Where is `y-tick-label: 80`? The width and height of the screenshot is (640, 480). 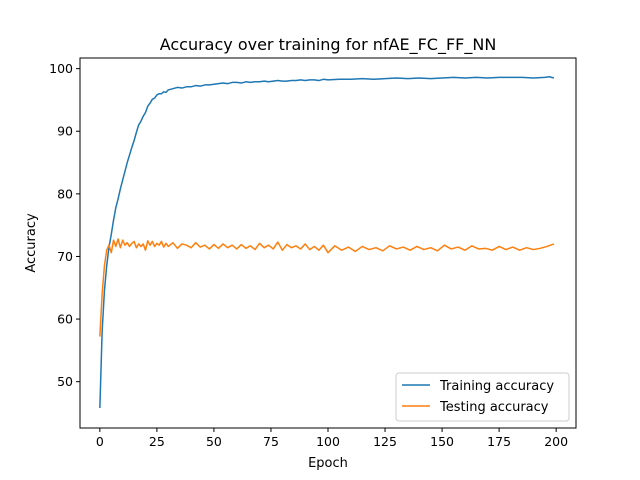
y-tick-label: 80 is located at coordinates (65, 193).